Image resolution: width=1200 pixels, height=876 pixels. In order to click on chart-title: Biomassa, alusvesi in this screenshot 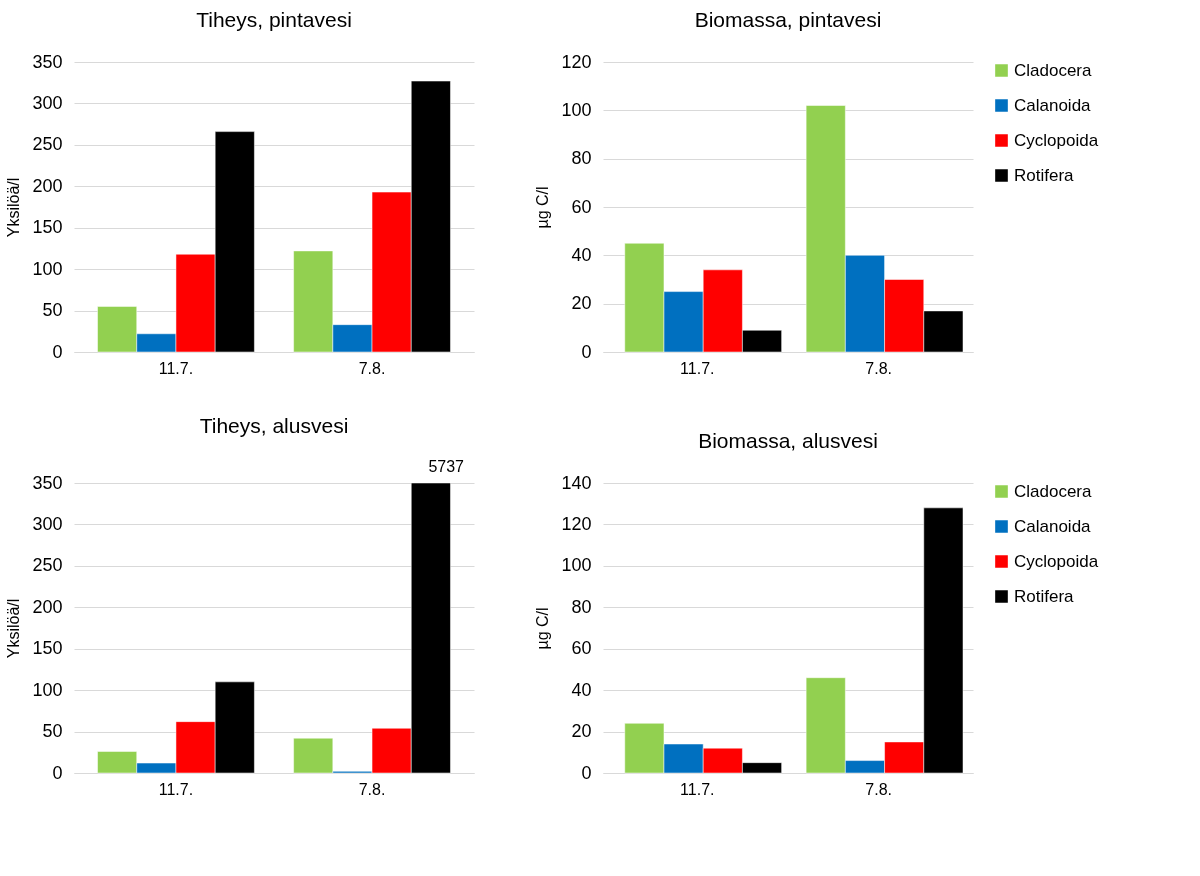, I will do `click(788, 440)`.